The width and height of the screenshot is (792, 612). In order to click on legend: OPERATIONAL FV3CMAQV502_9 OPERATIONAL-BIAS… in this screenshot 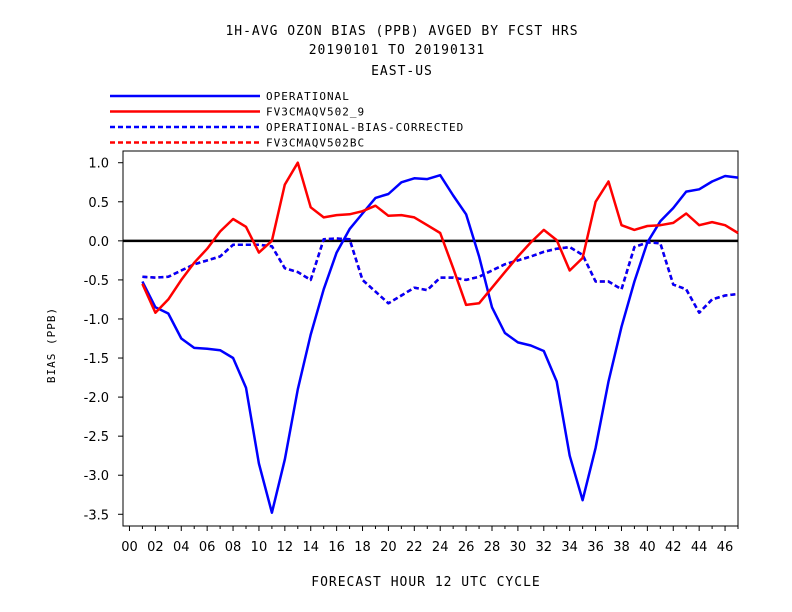, I will do `click(287, 120)`.